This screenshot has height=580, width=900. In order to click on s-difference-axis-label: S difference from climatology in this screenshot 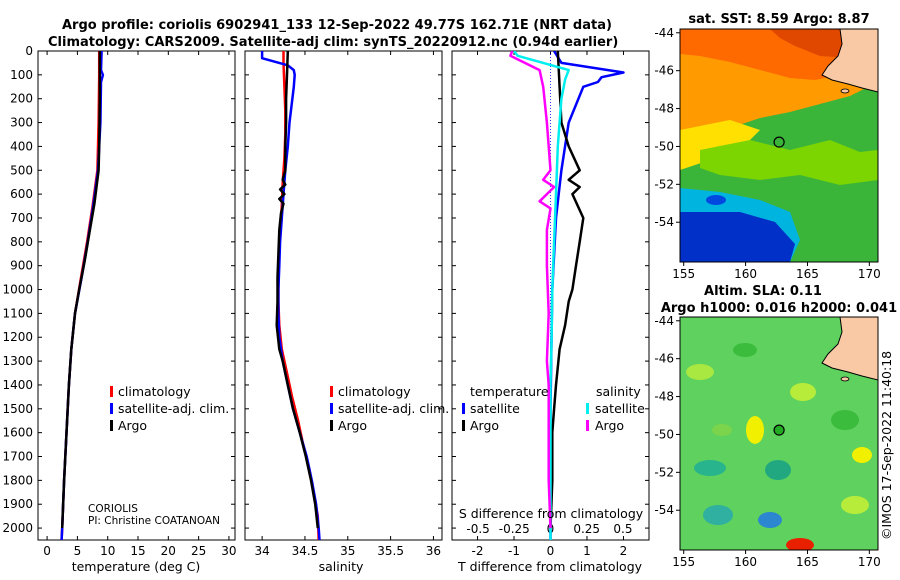, I will do `click(551, 513)`.